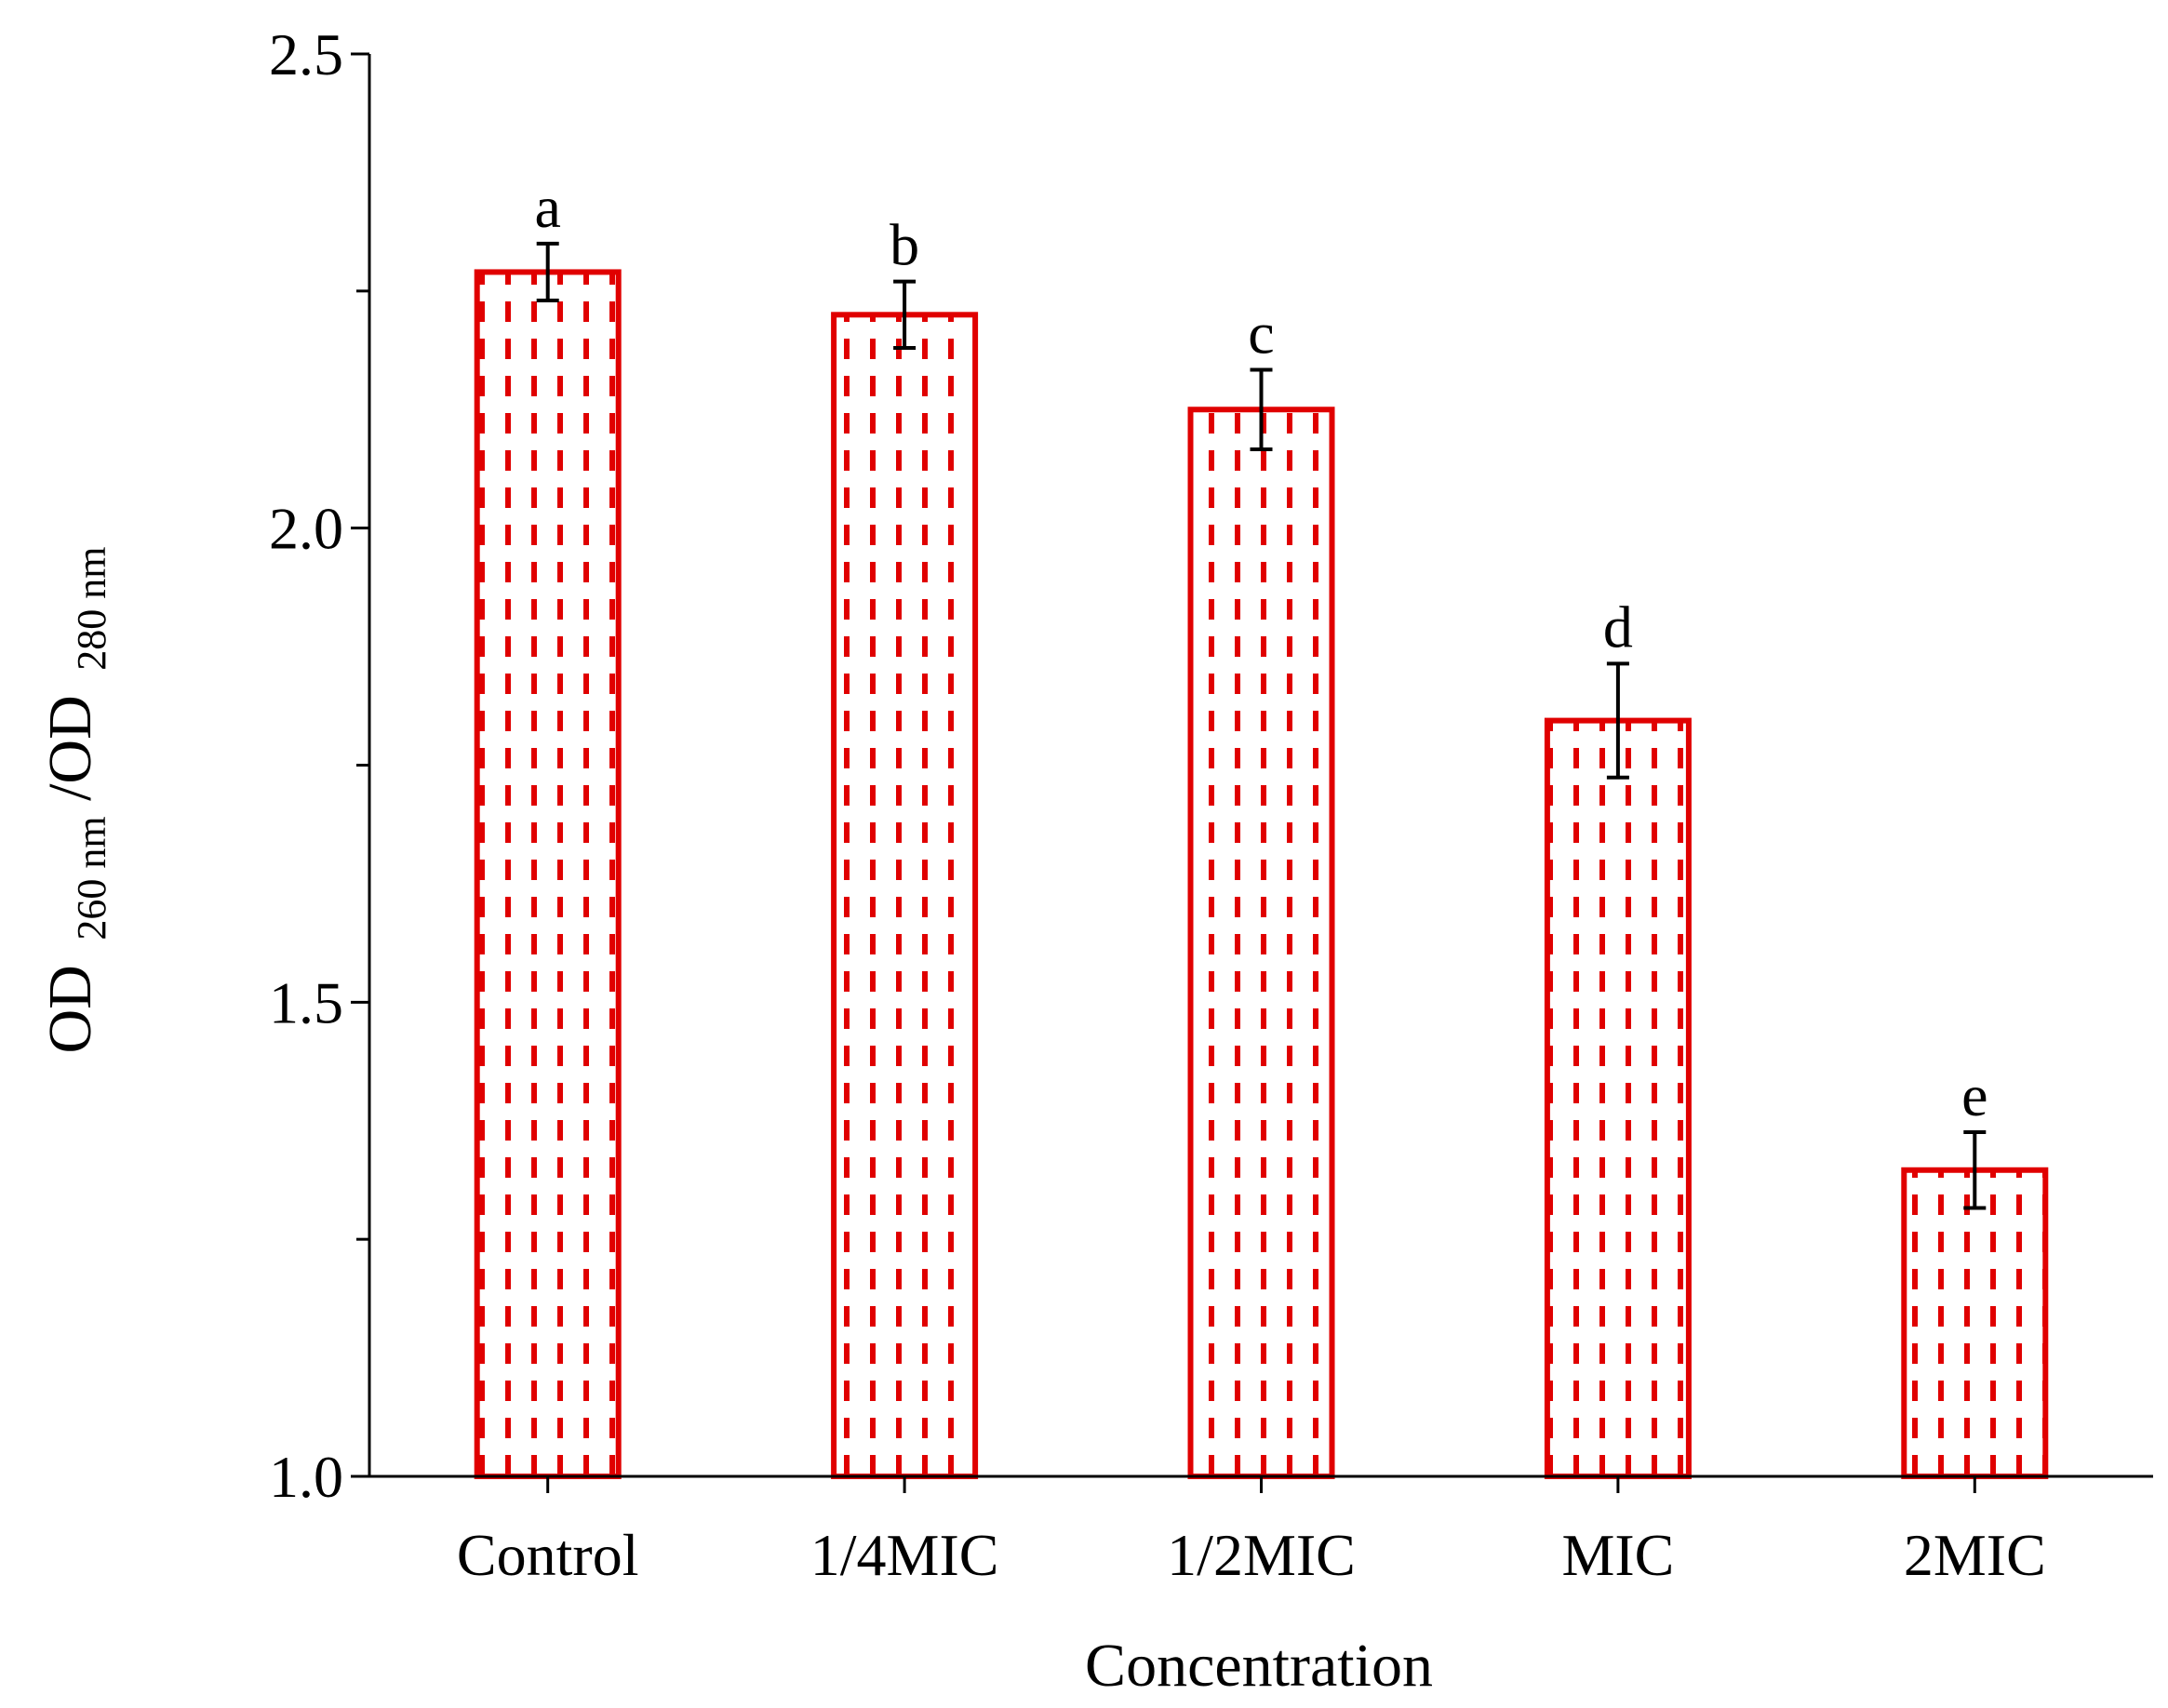  I want to click on bar-2mic, so click(1975, 1323).